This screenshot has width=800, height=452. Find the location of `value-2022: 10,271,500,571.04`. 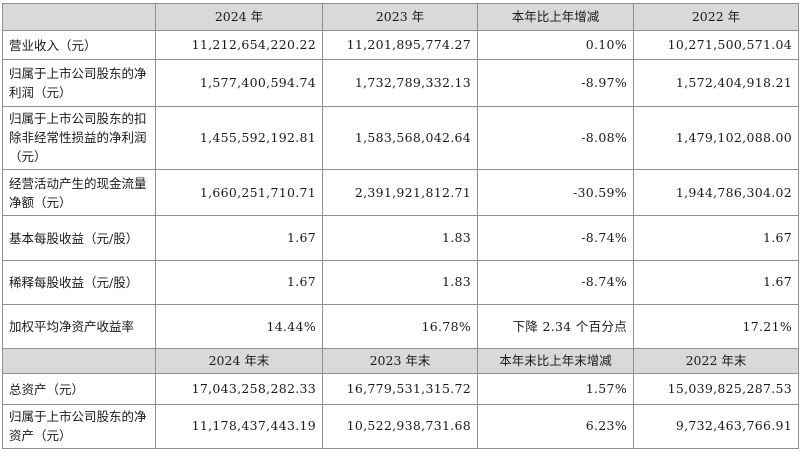

value-2022: 10,271,500,571.04 is located at coordinates (716, 45).